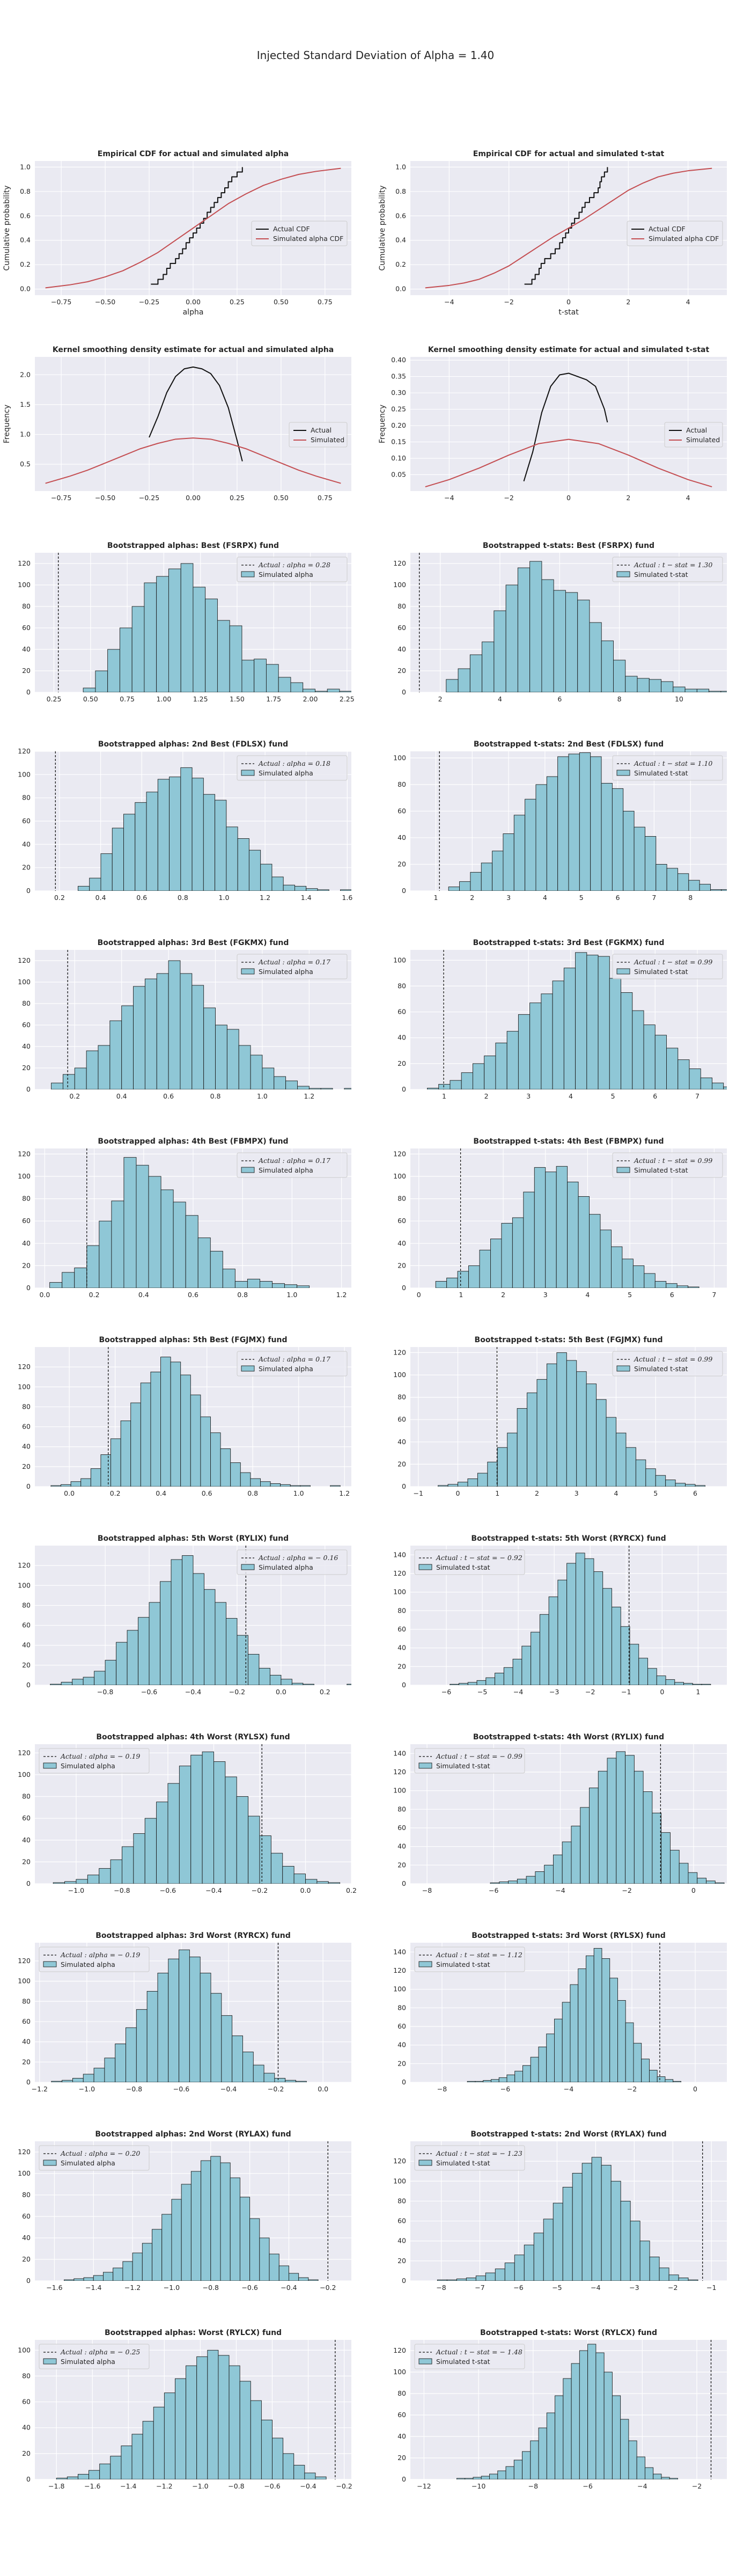 The width and height of the screenshot is (751, 2576). Describe the element at coordinates (632, 2089) in the screenshot. I see `x-tick-label: −2` at that location.